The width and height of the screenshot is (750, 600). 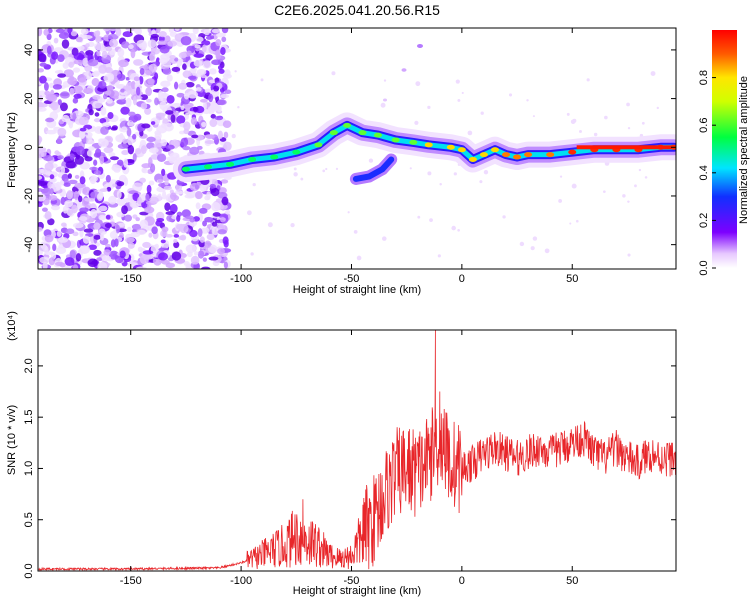 What do you see at coordinates (424, 148) in the screenshot?
I see `spectral-ridge` at bounding box center [424, 148].